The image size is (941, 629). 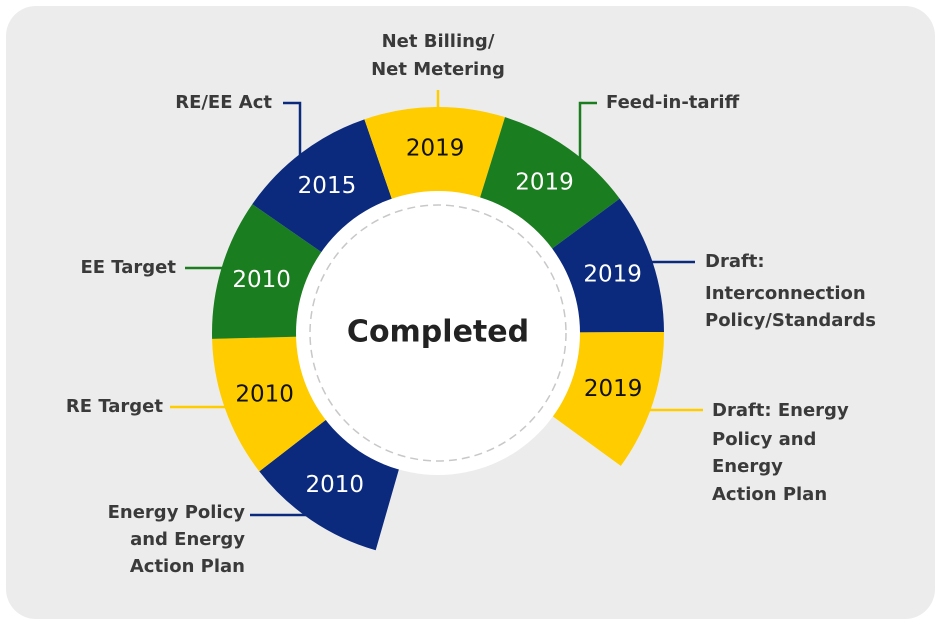 I want to click on item-label: Interconnection, so click(x=785, y=293).